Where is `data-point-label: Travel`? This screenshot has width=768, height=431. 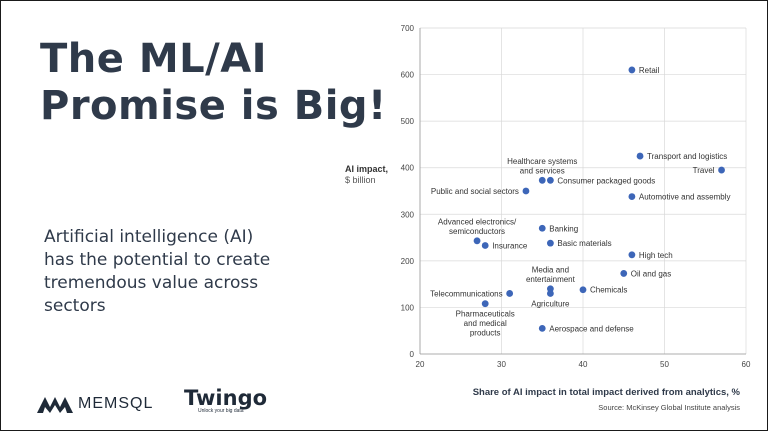 data-point-label: Travel is located at coordinates (704, 170).